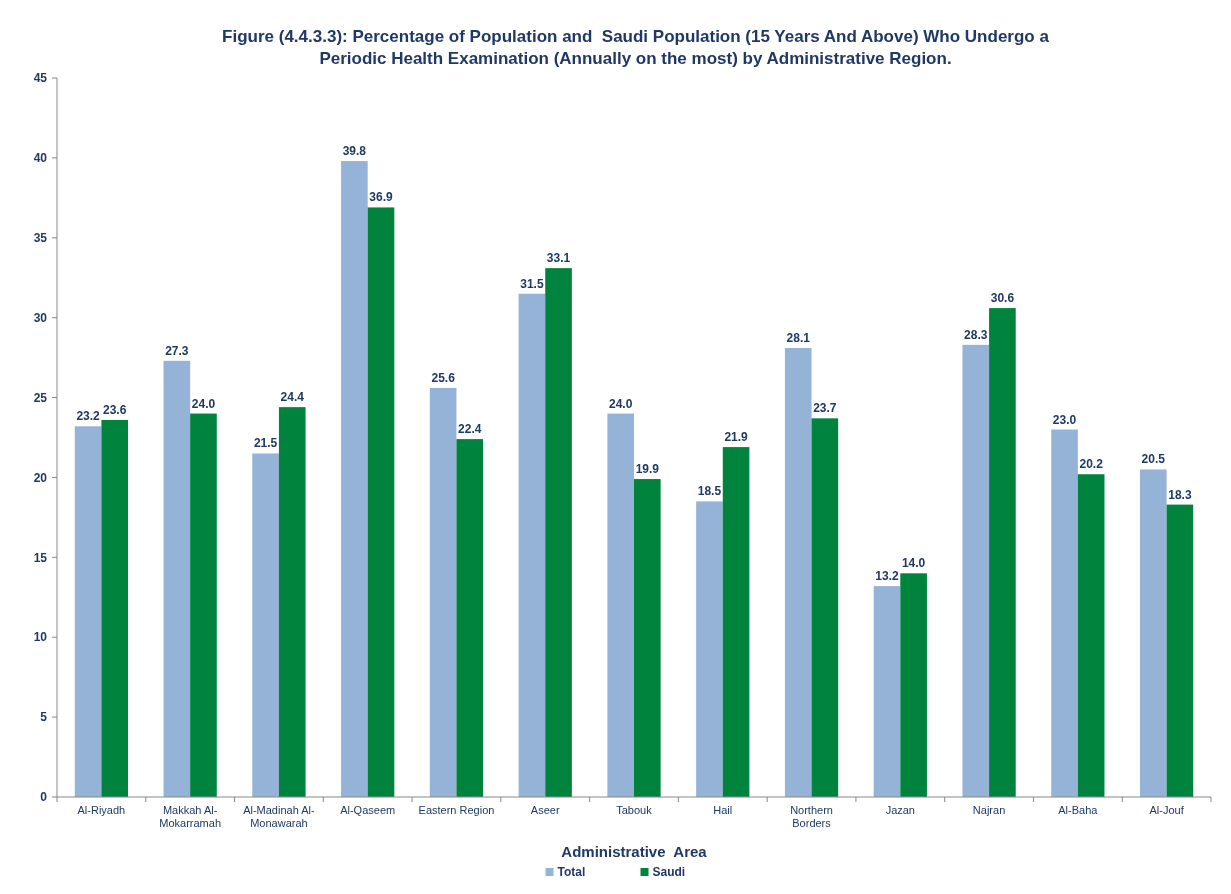  Describe the element at coordinates (976, 334) in the screenshot. I see `data-label: 28.3` at that location.